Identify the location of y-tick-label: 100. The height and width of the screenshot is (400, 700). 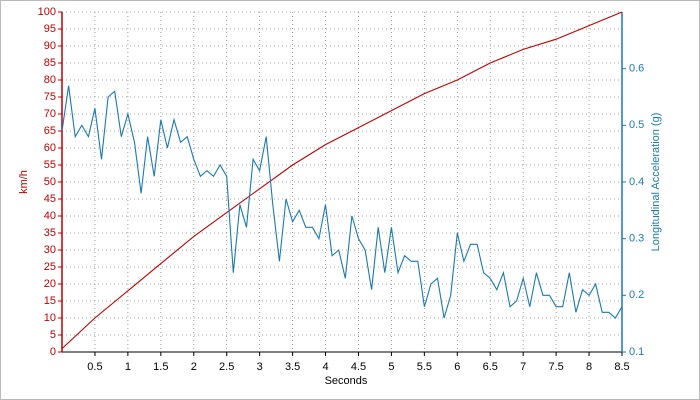
(47, 12).